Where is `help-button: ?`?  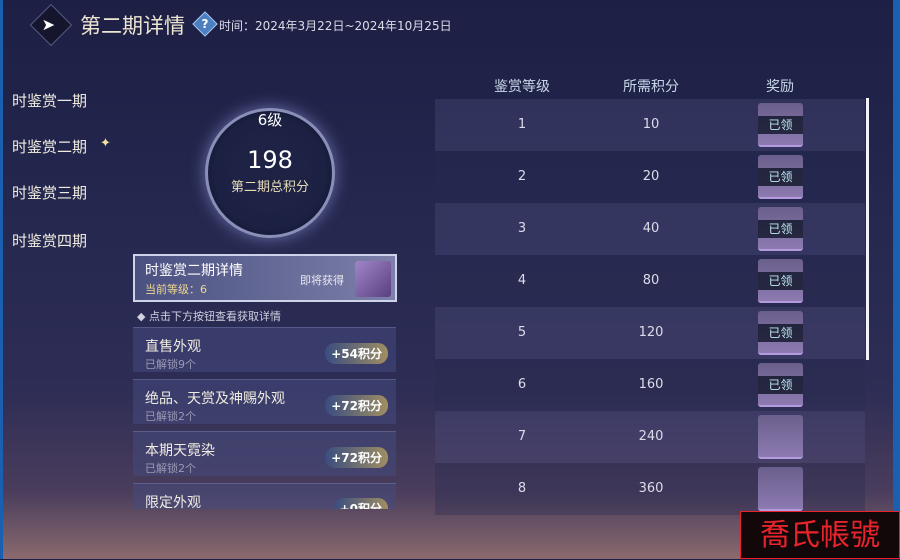
help-button: ? is located at coordinates (205, 24).